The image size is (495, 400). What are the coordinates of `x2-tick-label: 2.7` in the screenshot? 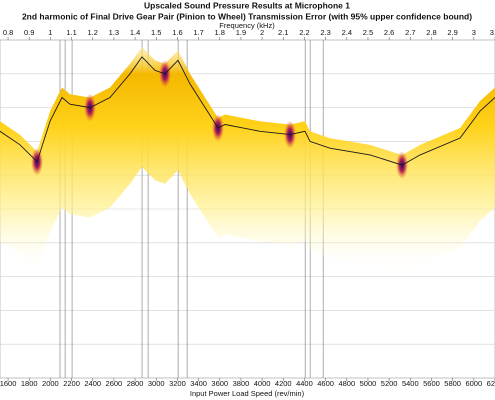 It's located at (410, 32).